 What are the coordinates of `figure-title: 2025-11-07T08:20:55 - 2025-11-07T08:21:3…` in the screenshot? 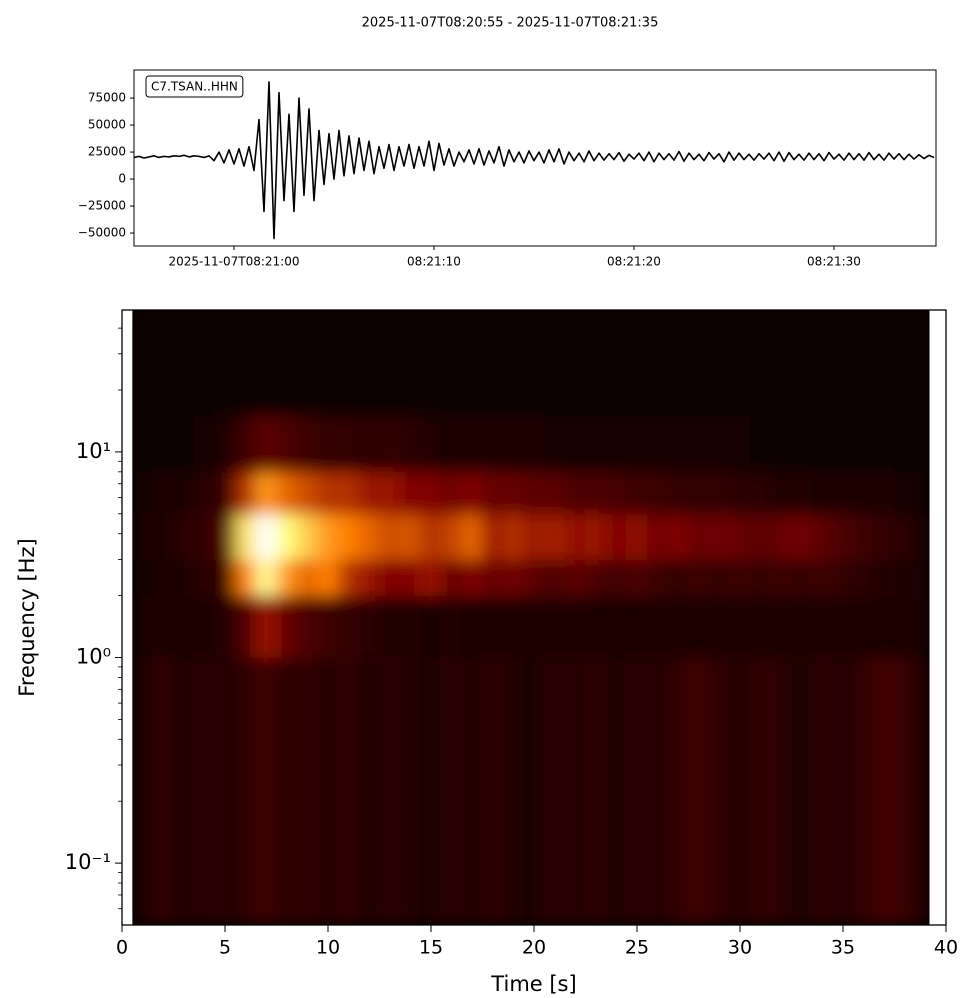 It's located at (510, 23).